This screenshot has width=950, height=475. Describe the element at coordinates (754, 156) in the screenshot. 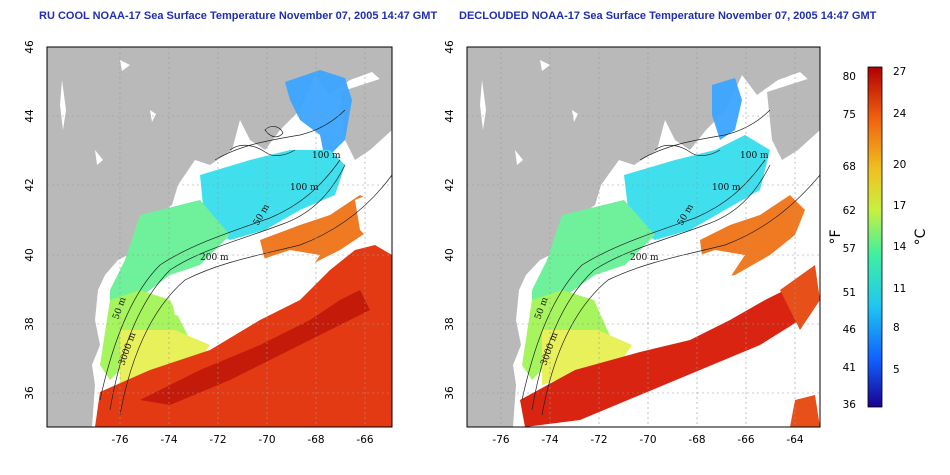

I see `contour-label-100m-a-right: 100 m` at that location.